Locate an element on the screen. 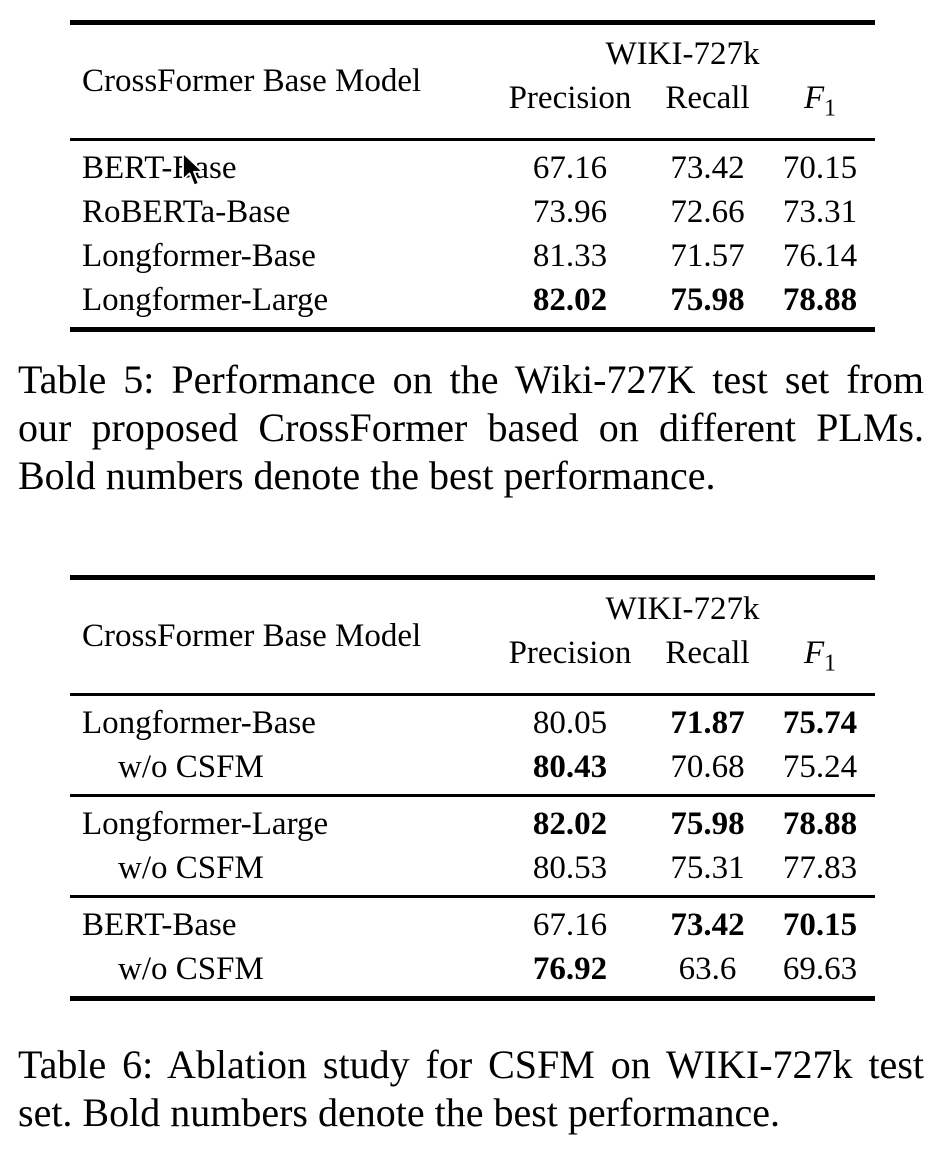 The image size is (942, 1150). f1-cell: 69.63 is located at coordinates (820, 968).